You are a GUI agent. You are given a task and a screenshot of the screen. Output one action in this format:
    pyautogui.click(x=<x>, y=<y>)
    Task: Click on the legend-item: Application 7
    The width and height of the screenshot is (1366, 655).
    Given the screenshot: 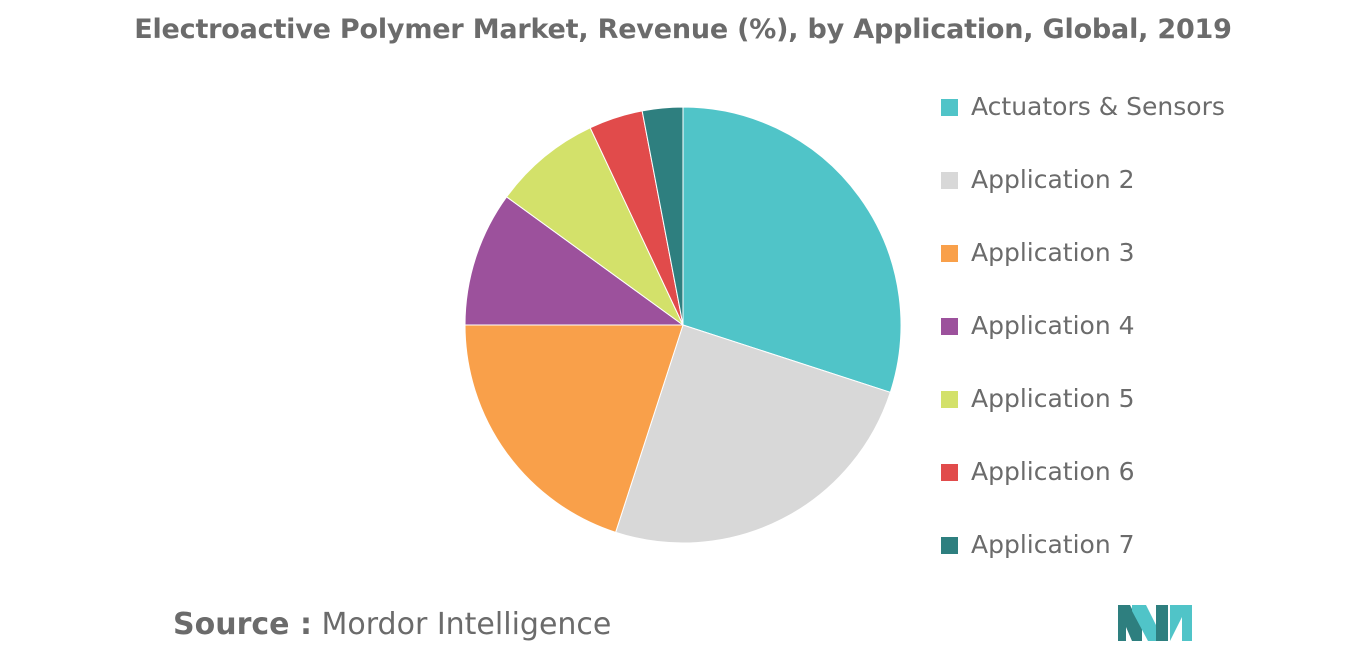 What is the action you would take?
    pyautogui.click(x=1083, y=563)
    